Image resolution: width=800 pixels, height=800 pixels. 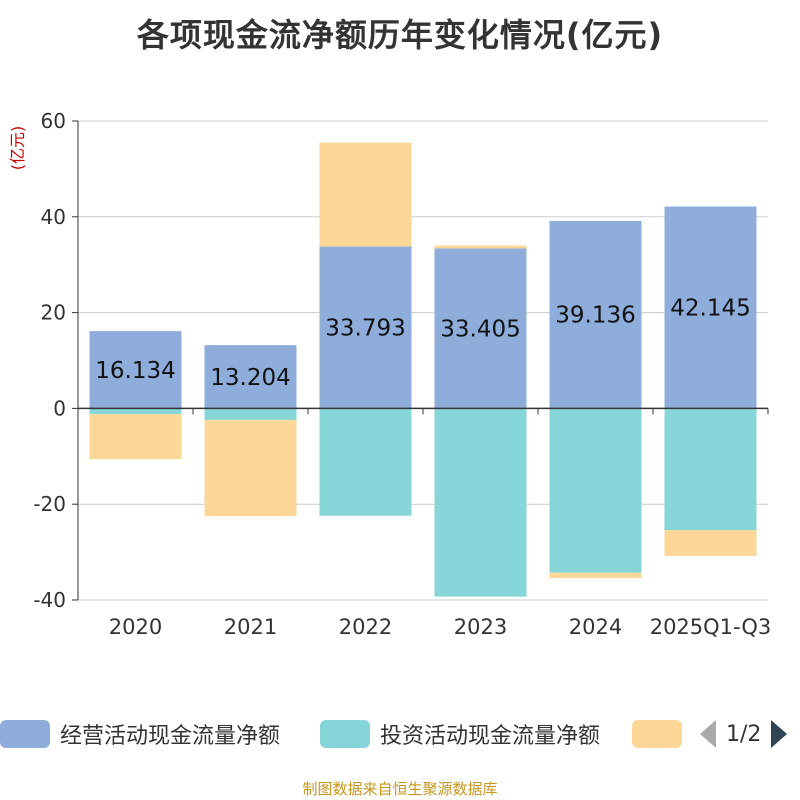 I want to click on legend-swatch-operating, so click(x=25, y=734).